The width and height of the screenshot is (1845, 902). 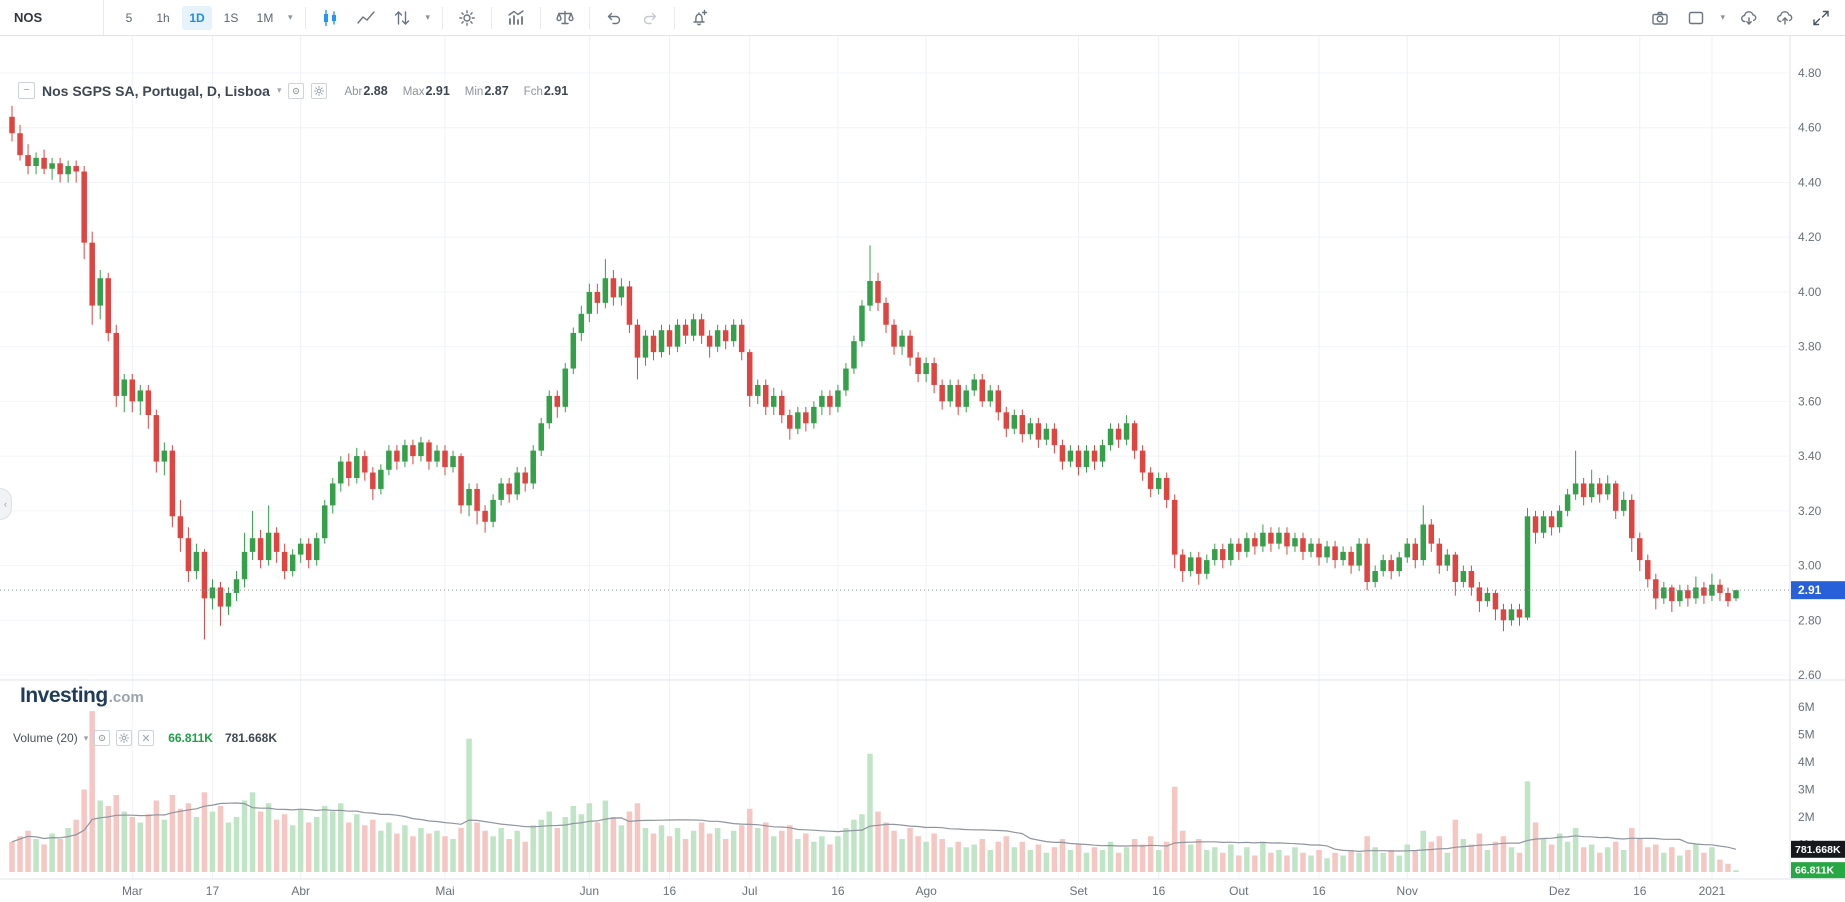 I want to click on undo-button, so click(x=614, y=18).